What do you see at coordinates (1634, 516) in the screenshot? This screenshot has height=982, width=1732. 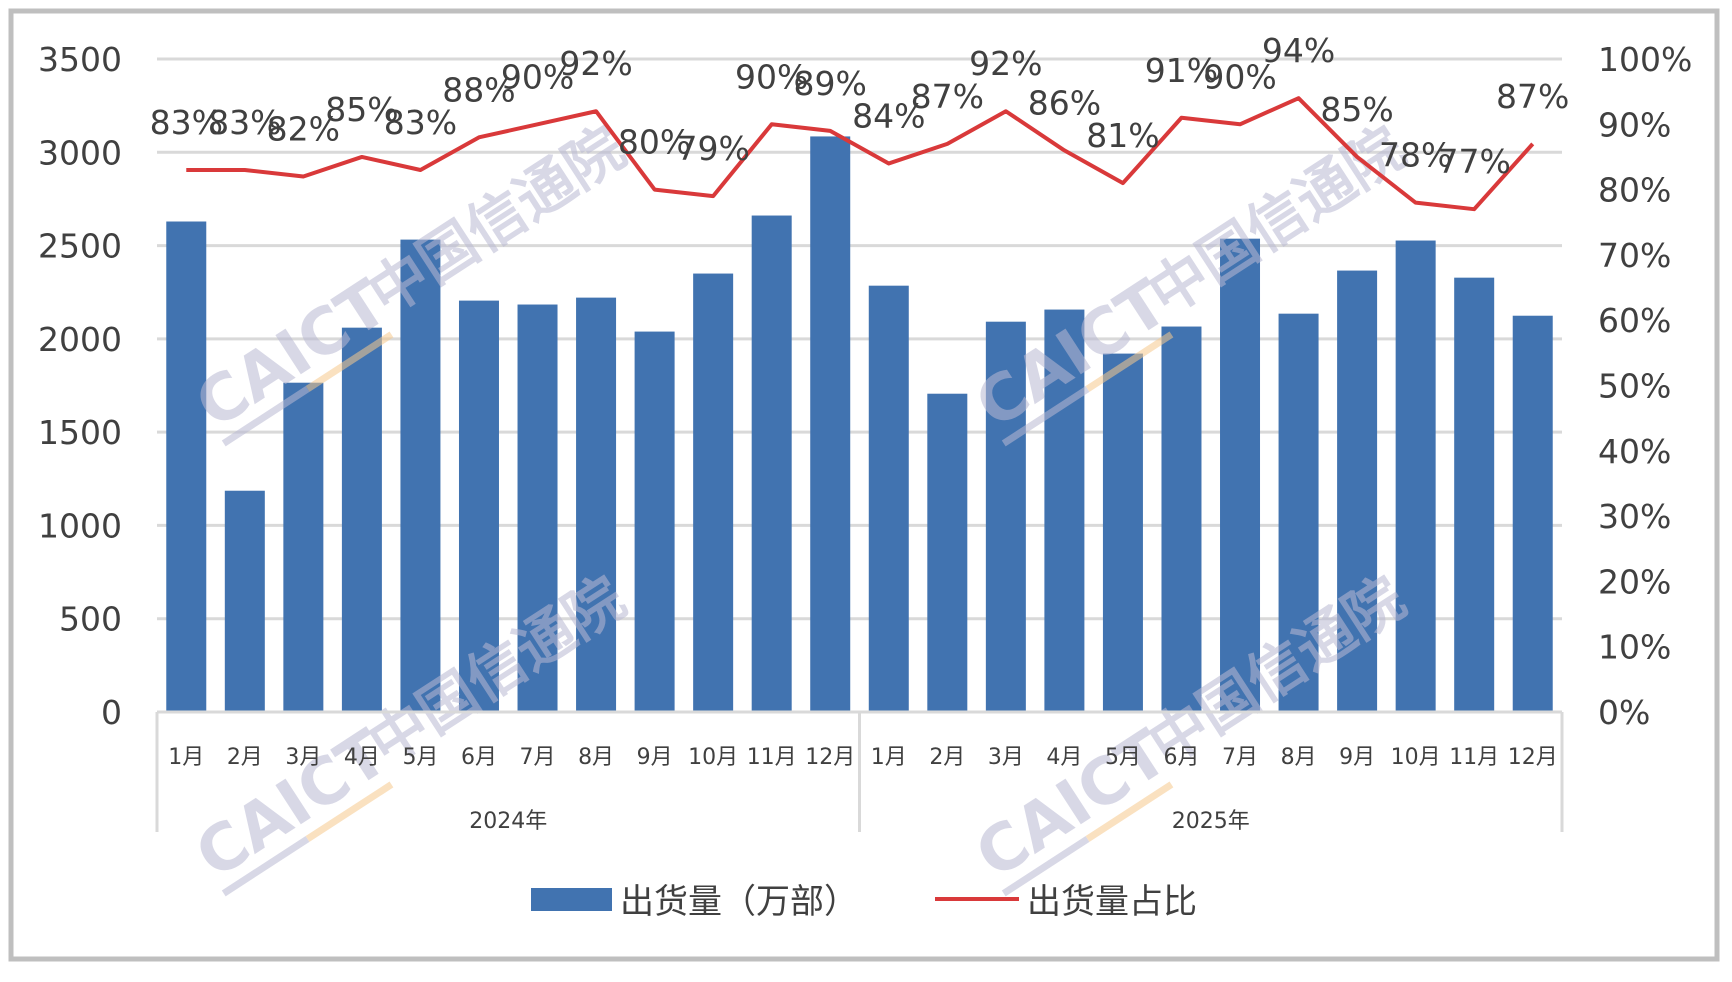 I see `y2-tick-label: 30%` at bounding box center [1634, 516].